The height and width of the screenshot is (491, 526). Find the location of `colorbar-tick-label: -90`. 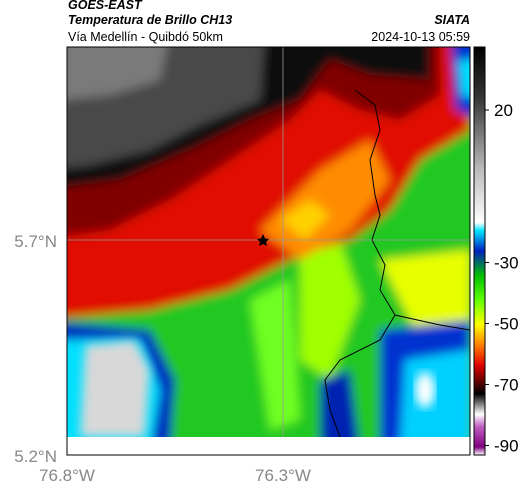

colorbar-tick-label: -90 is located at coordinates (506, 446).